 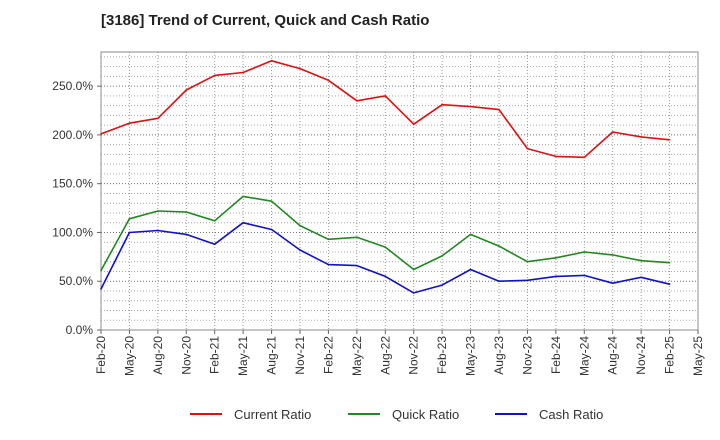 What do you see at coordinates (272, 414) in the screenshot?
I see `legend-label-current-ratio: Current Ratio` at bounding box center [272, 414].